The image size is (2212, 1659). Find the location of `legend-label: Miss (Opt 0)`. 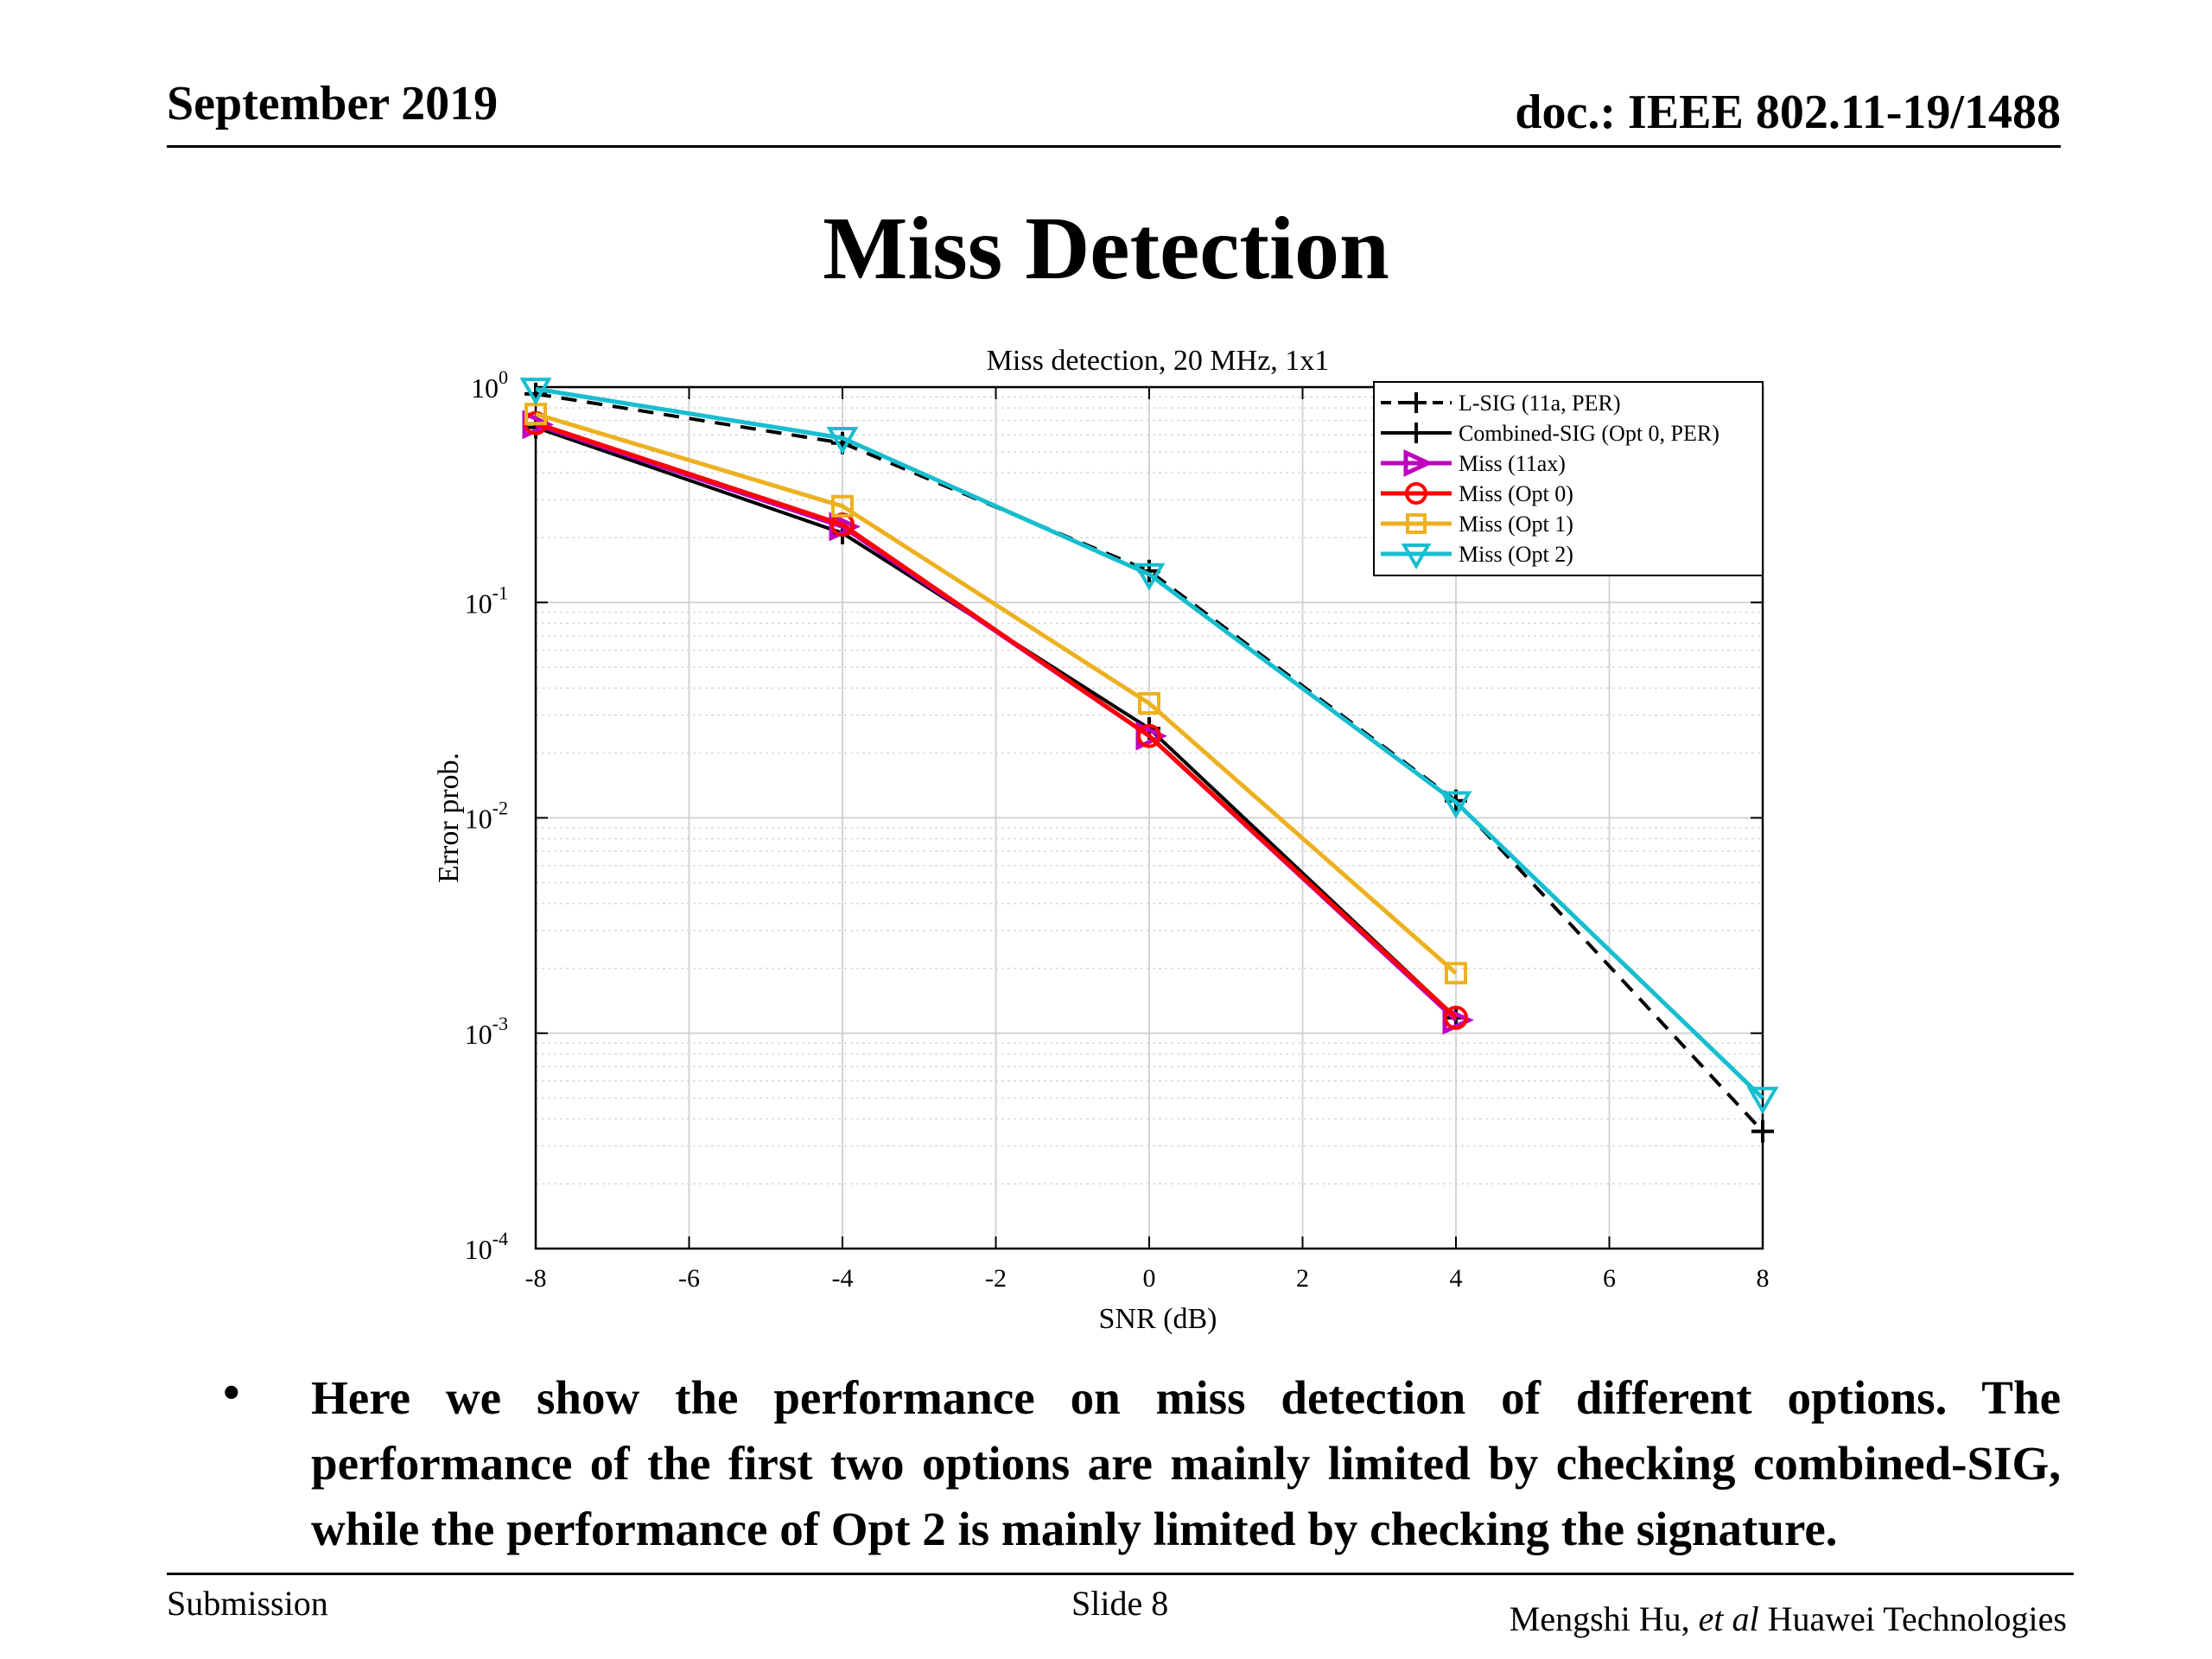

legend-label: Miss (Opt 0) is located at coordinates (1516, 493).